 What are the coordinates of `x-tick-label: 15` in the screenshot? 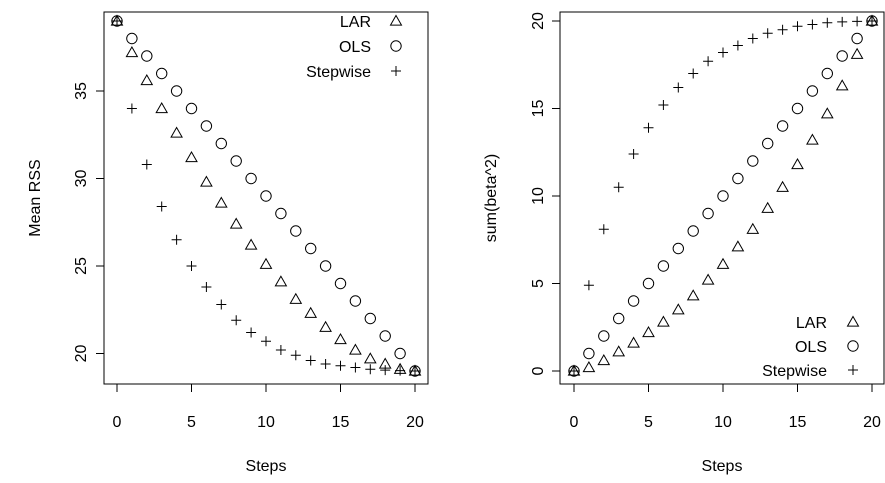 It's located at (798, 422).